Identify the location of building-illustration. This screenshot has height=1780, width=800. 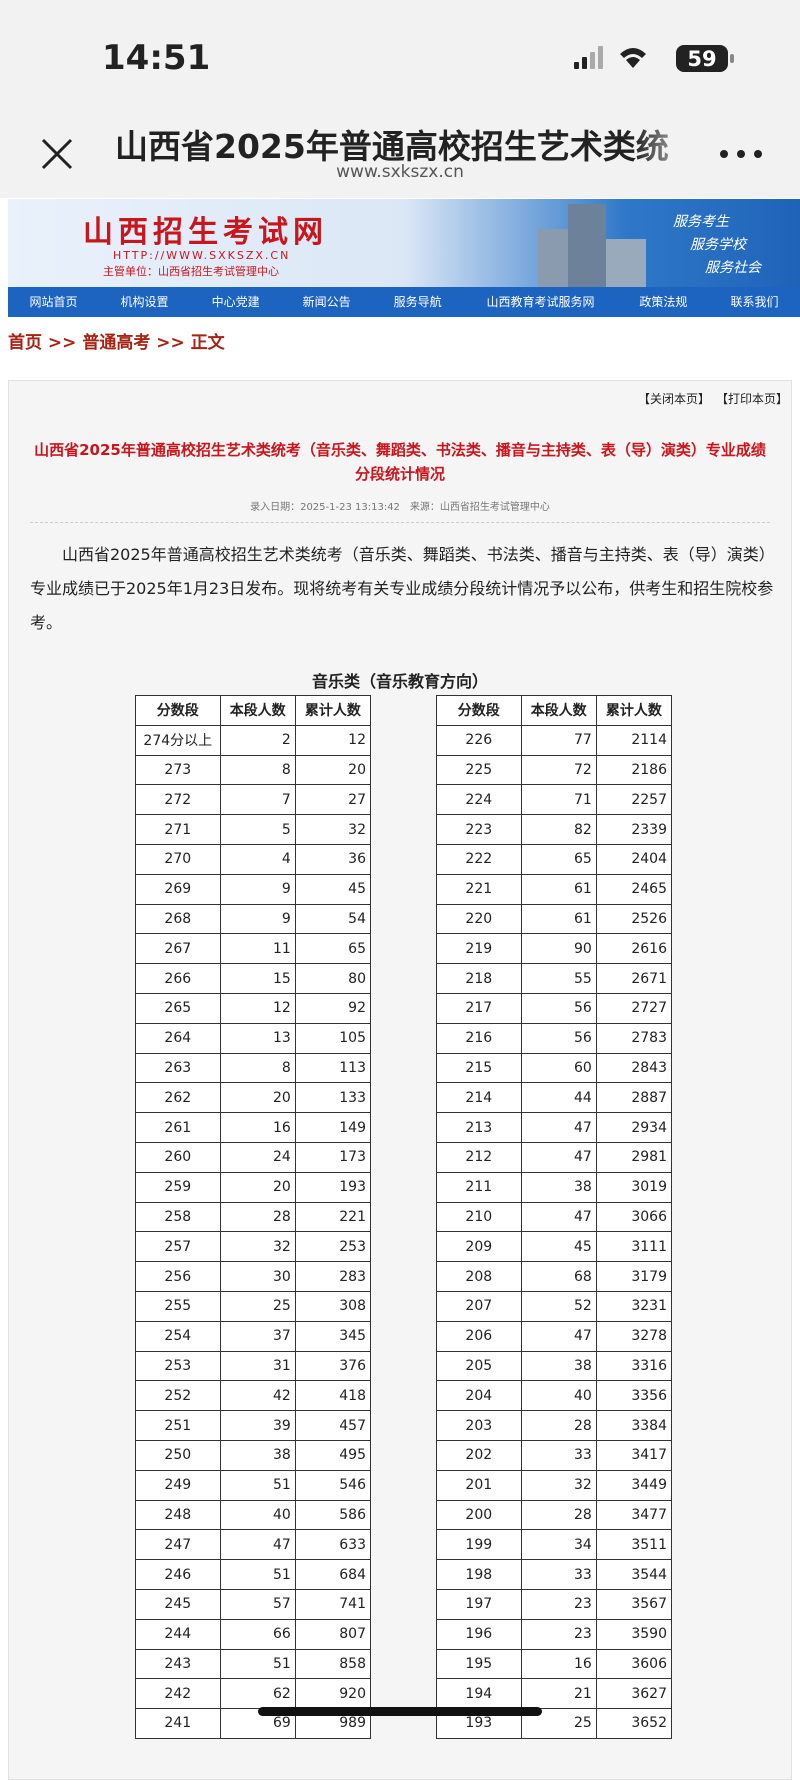
(592, 245).